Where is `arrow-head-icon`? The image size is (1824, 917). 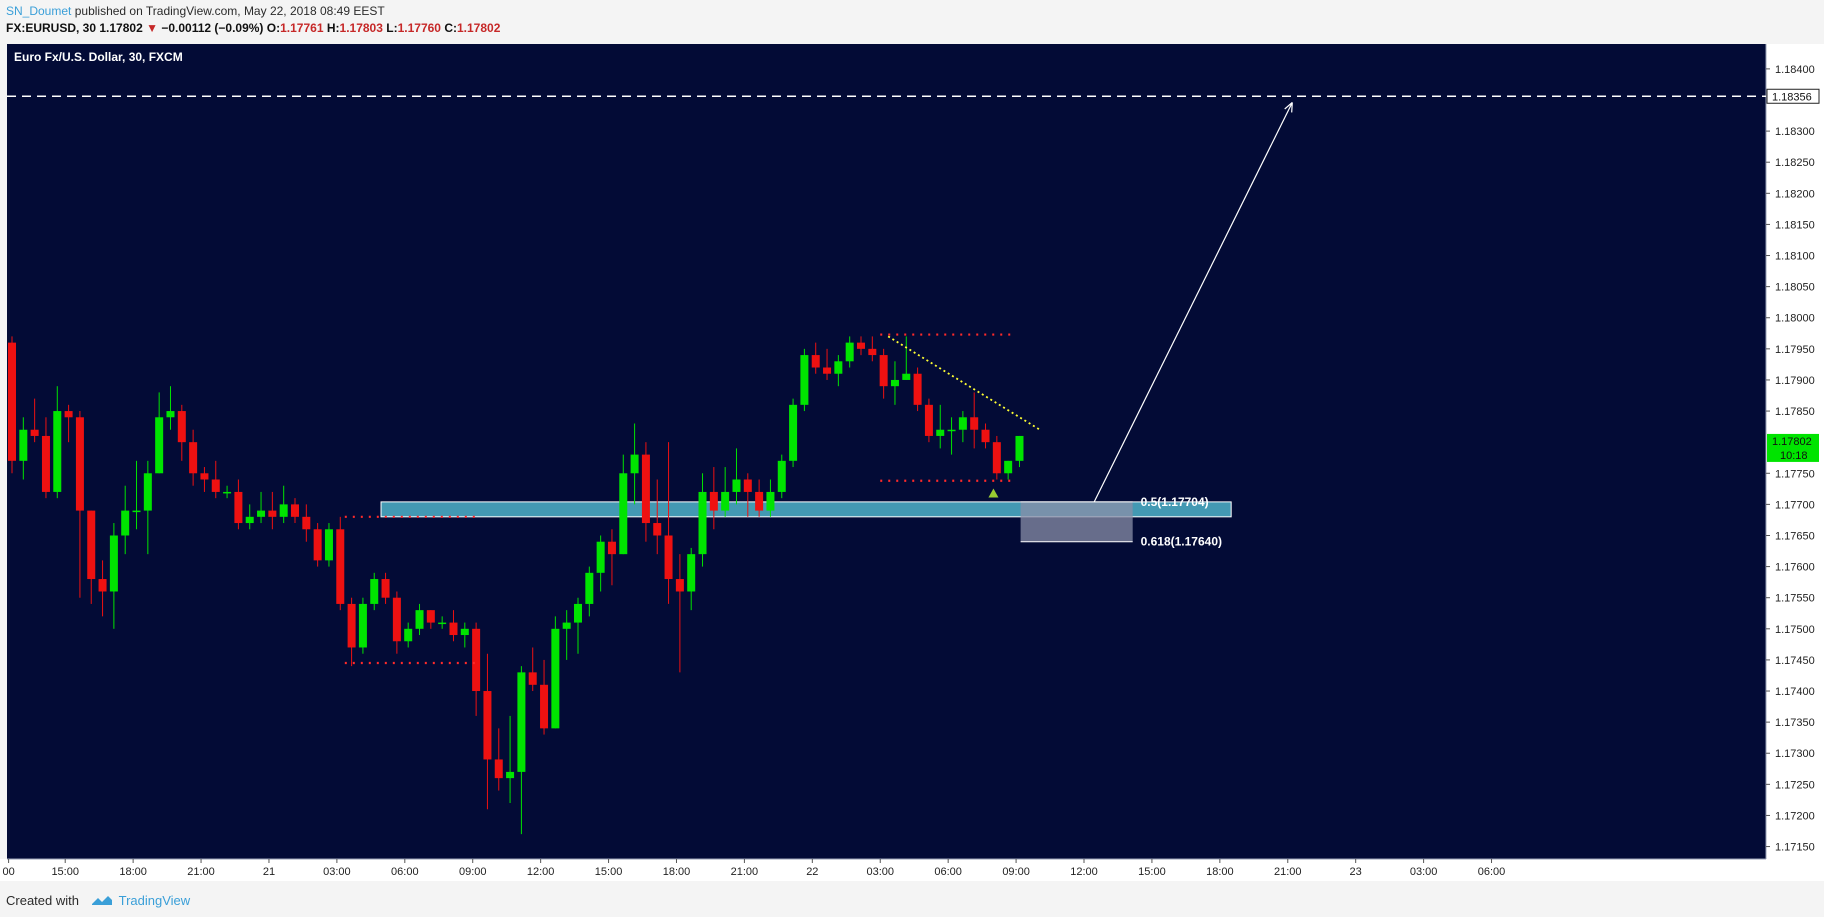
arrow-head-icon is located at coordinates (1288, 107).